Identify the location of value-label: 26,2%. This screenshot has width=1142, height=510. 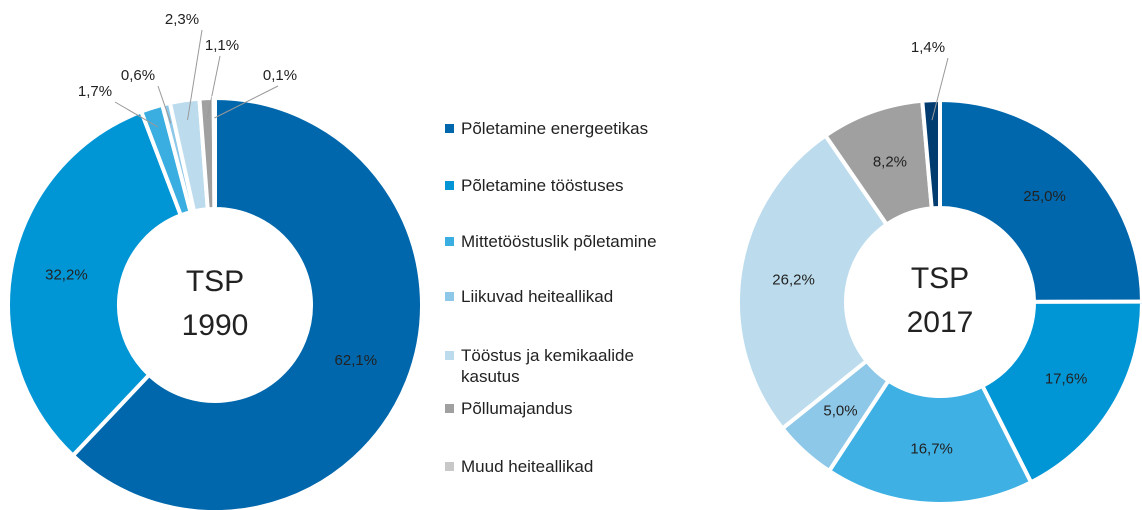
(793, 279).